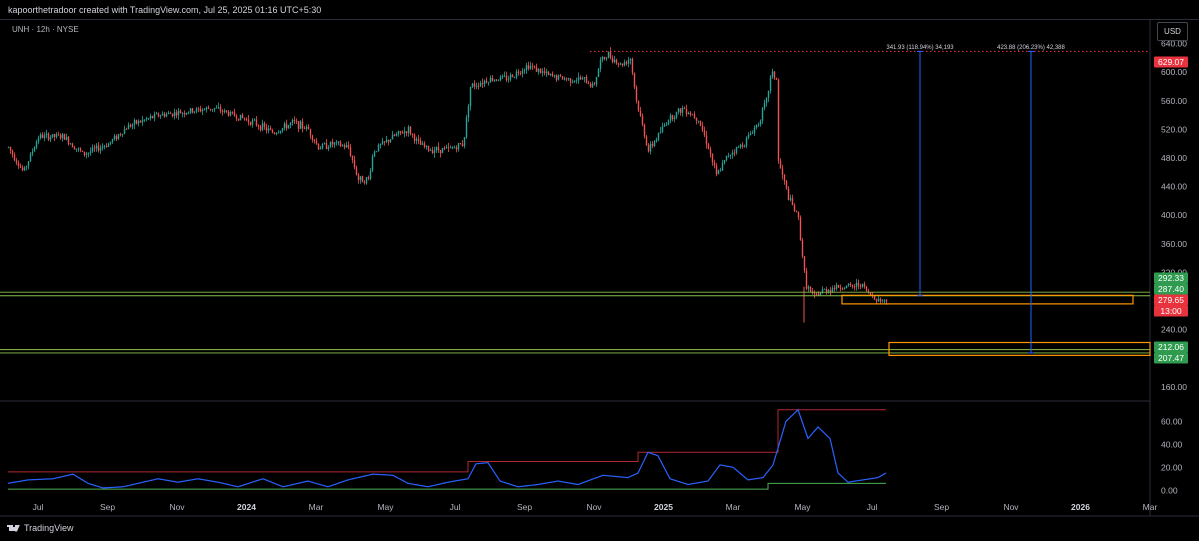  What do you see at coordinates (385, 507) in the screenshot?
I see `time-tick-label: May` at bounding box center [385, 507].